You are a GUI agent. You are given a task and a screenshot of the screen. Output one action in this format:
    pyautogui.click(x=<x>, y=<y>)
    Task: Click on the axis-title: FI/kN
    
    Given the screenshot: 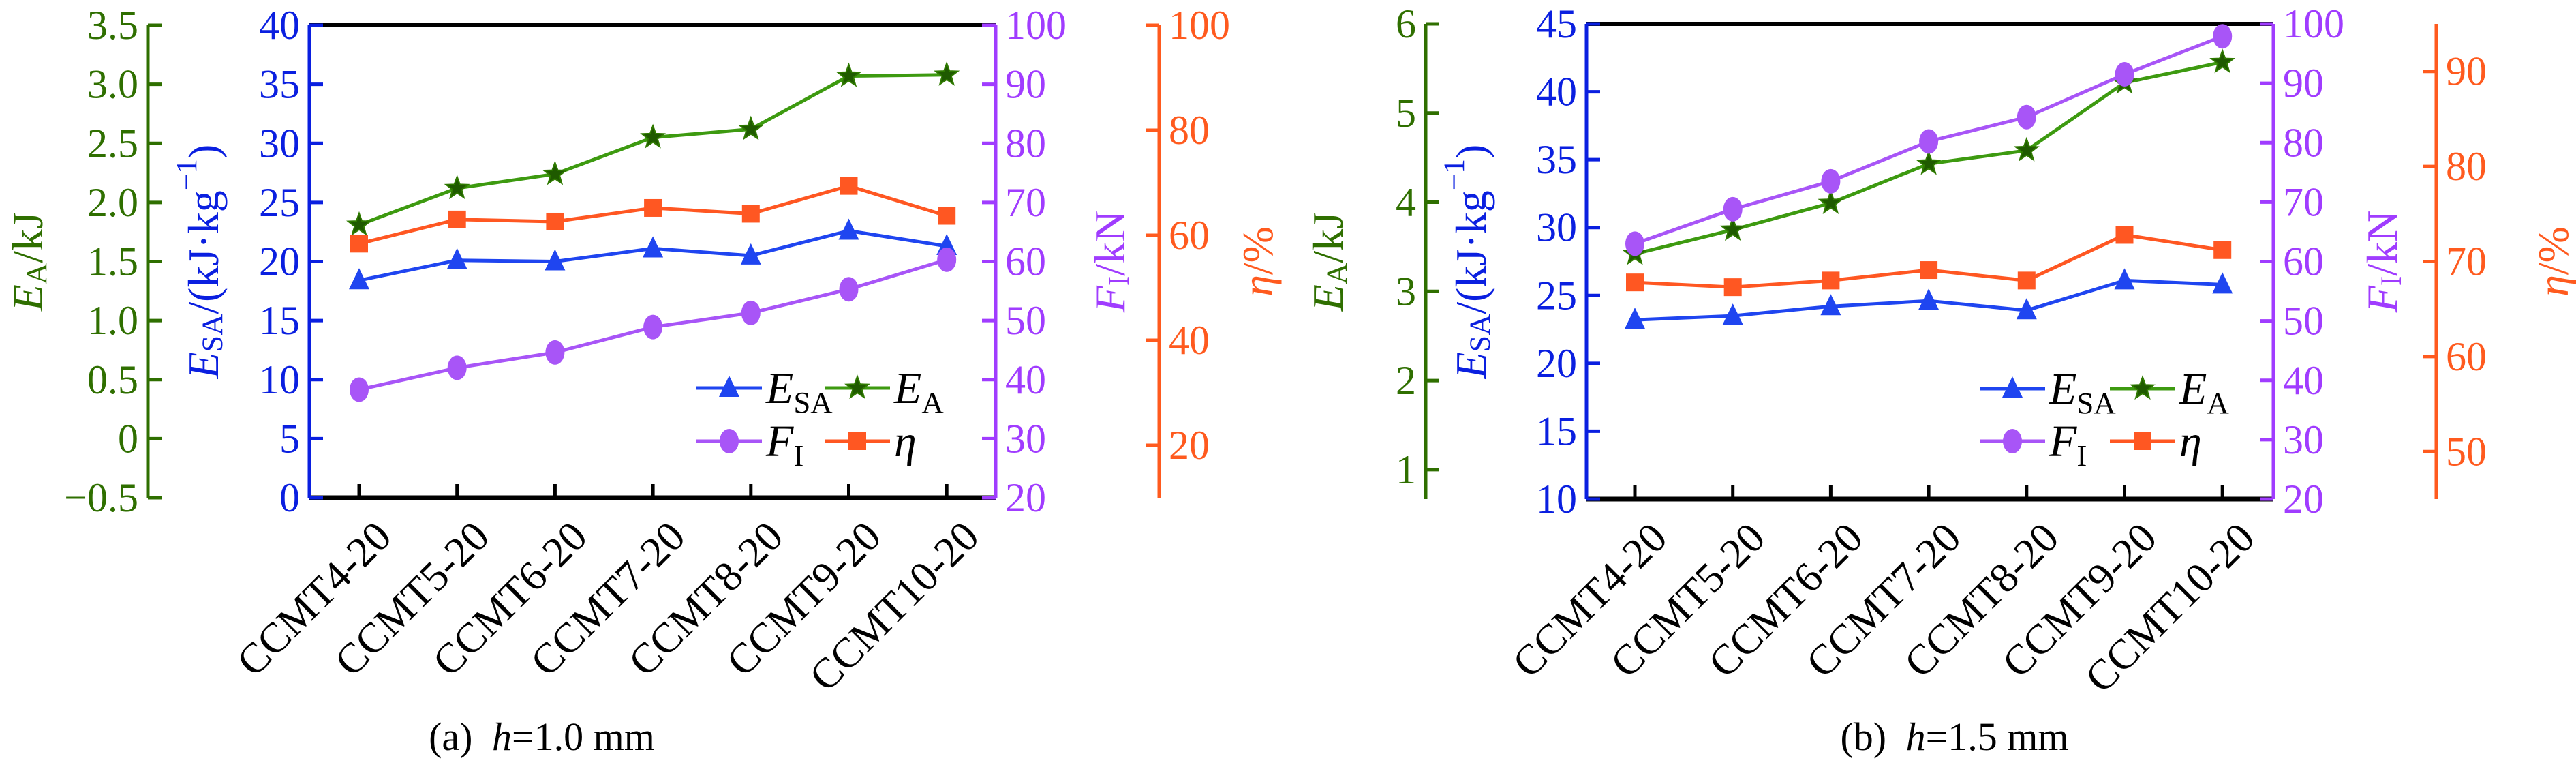 What is the action you would take?
    pyautogui.click(x=2383, y=262)
    